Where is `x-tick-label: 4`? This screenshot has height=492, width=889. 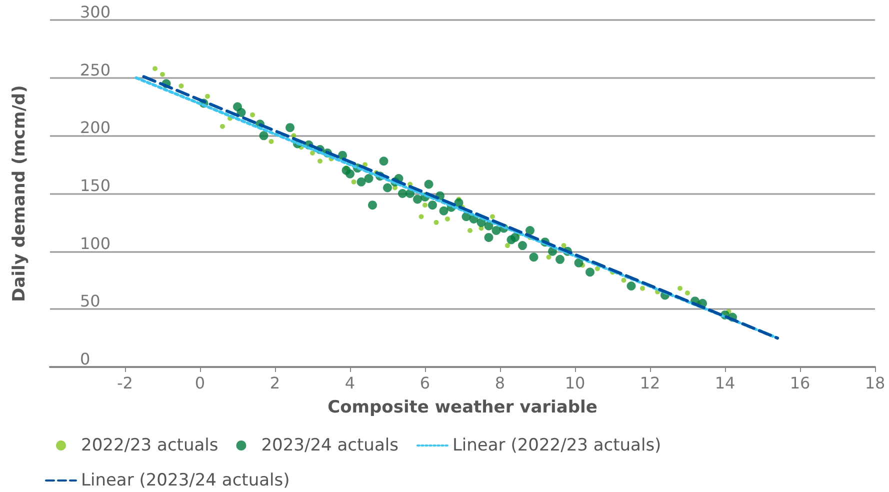 x-tick-label: 4 is located at coordinates (350, 383).